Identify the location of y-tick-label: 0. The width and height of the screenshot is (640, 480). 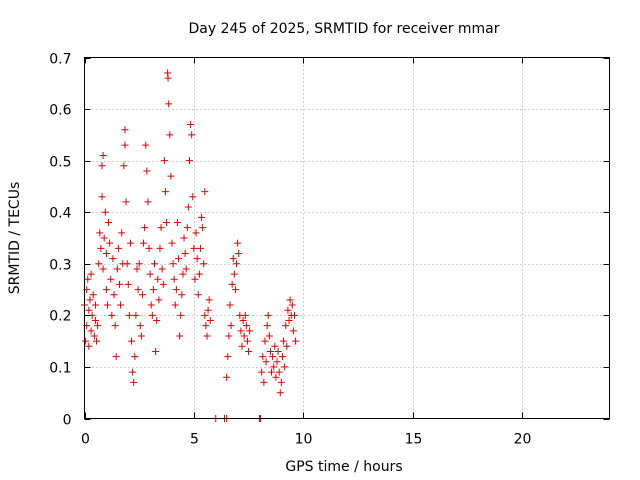
(67, 421).